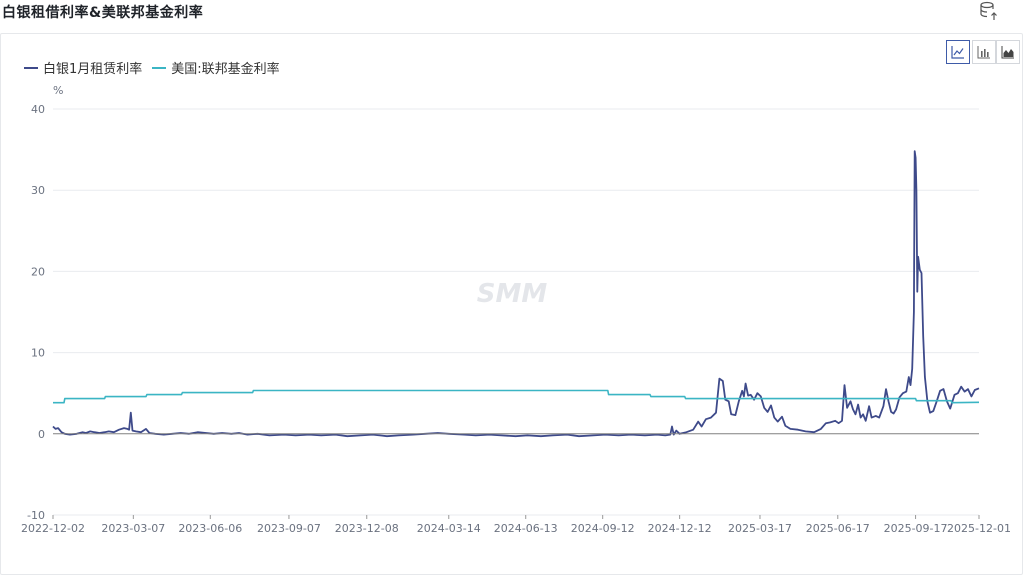 Image resolution: width=1024 pixels, height=575 pixels. What do you see at coordinates (31, 67) in the screenshot?
I see `legend-swatch-silver-lease` at bounding box center [31, 67].